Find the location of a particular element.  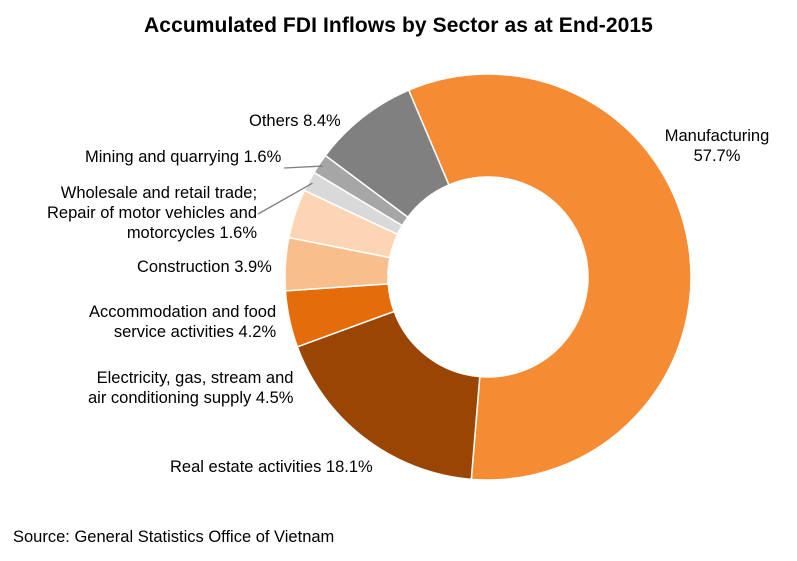

slice-label-2: Real estate activities 18.1% is located at coordinates (271, 467).